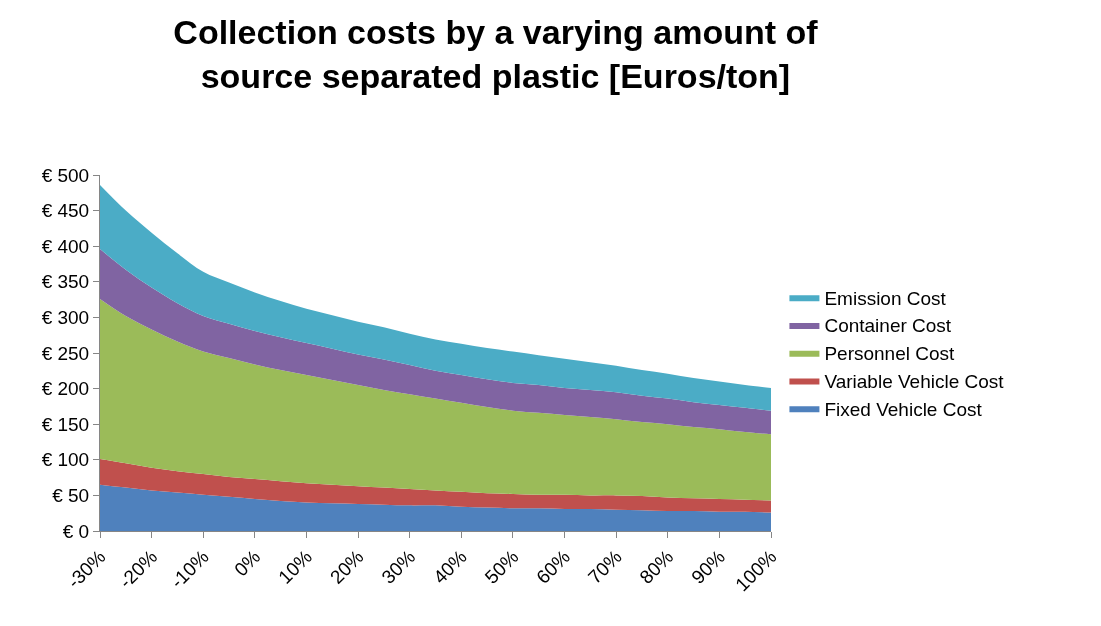 The height and width of the screenshot is (626, 1101). What do you see at coordinates (890, 354) in the screenshot?
I see `legend-label: Personnel Cost` at bounding box center [890, 354].